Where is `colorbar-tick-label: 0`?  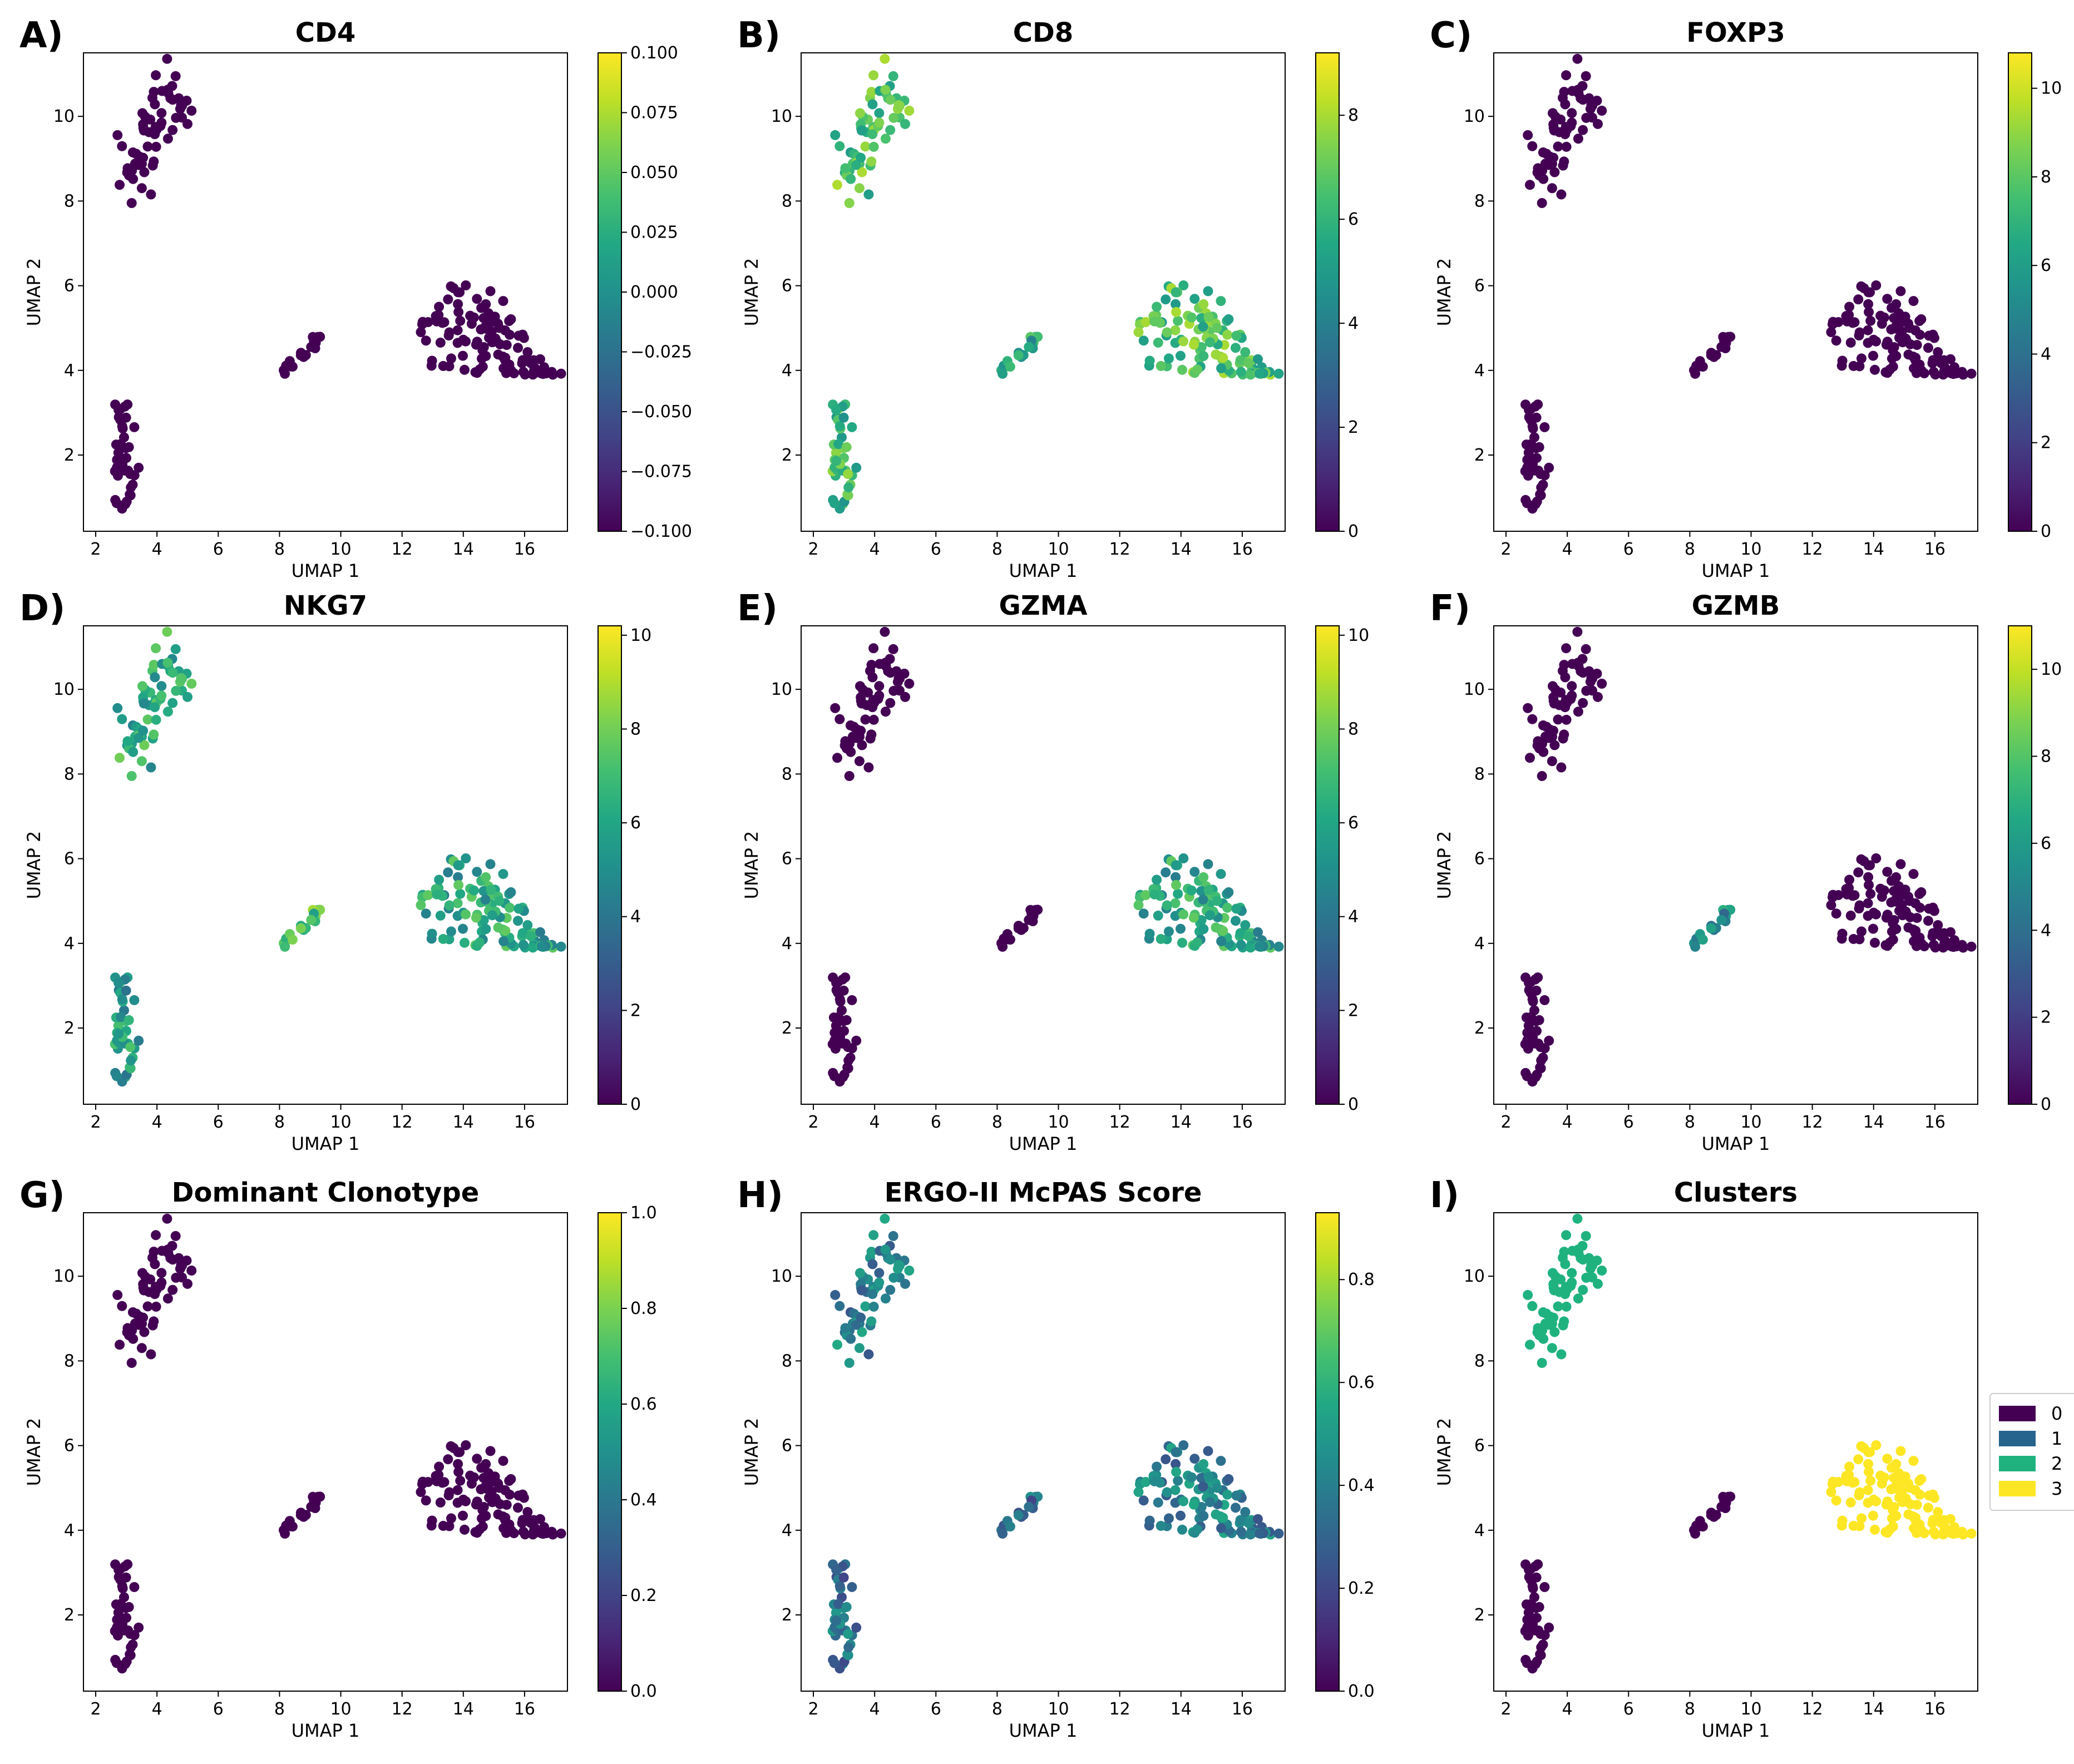
colorbar-tick-label: 0 is located at coordinates (2046, 1104).